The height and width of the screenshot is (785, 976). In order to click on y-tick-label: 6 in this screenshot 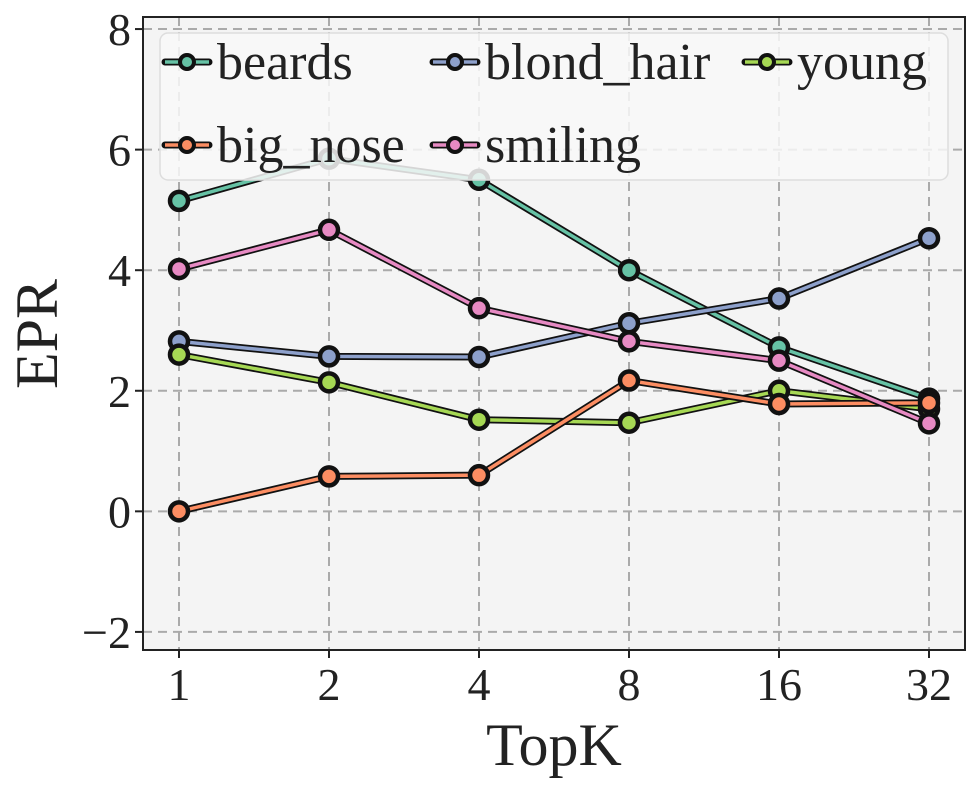, I will do `click(119, 150)`.